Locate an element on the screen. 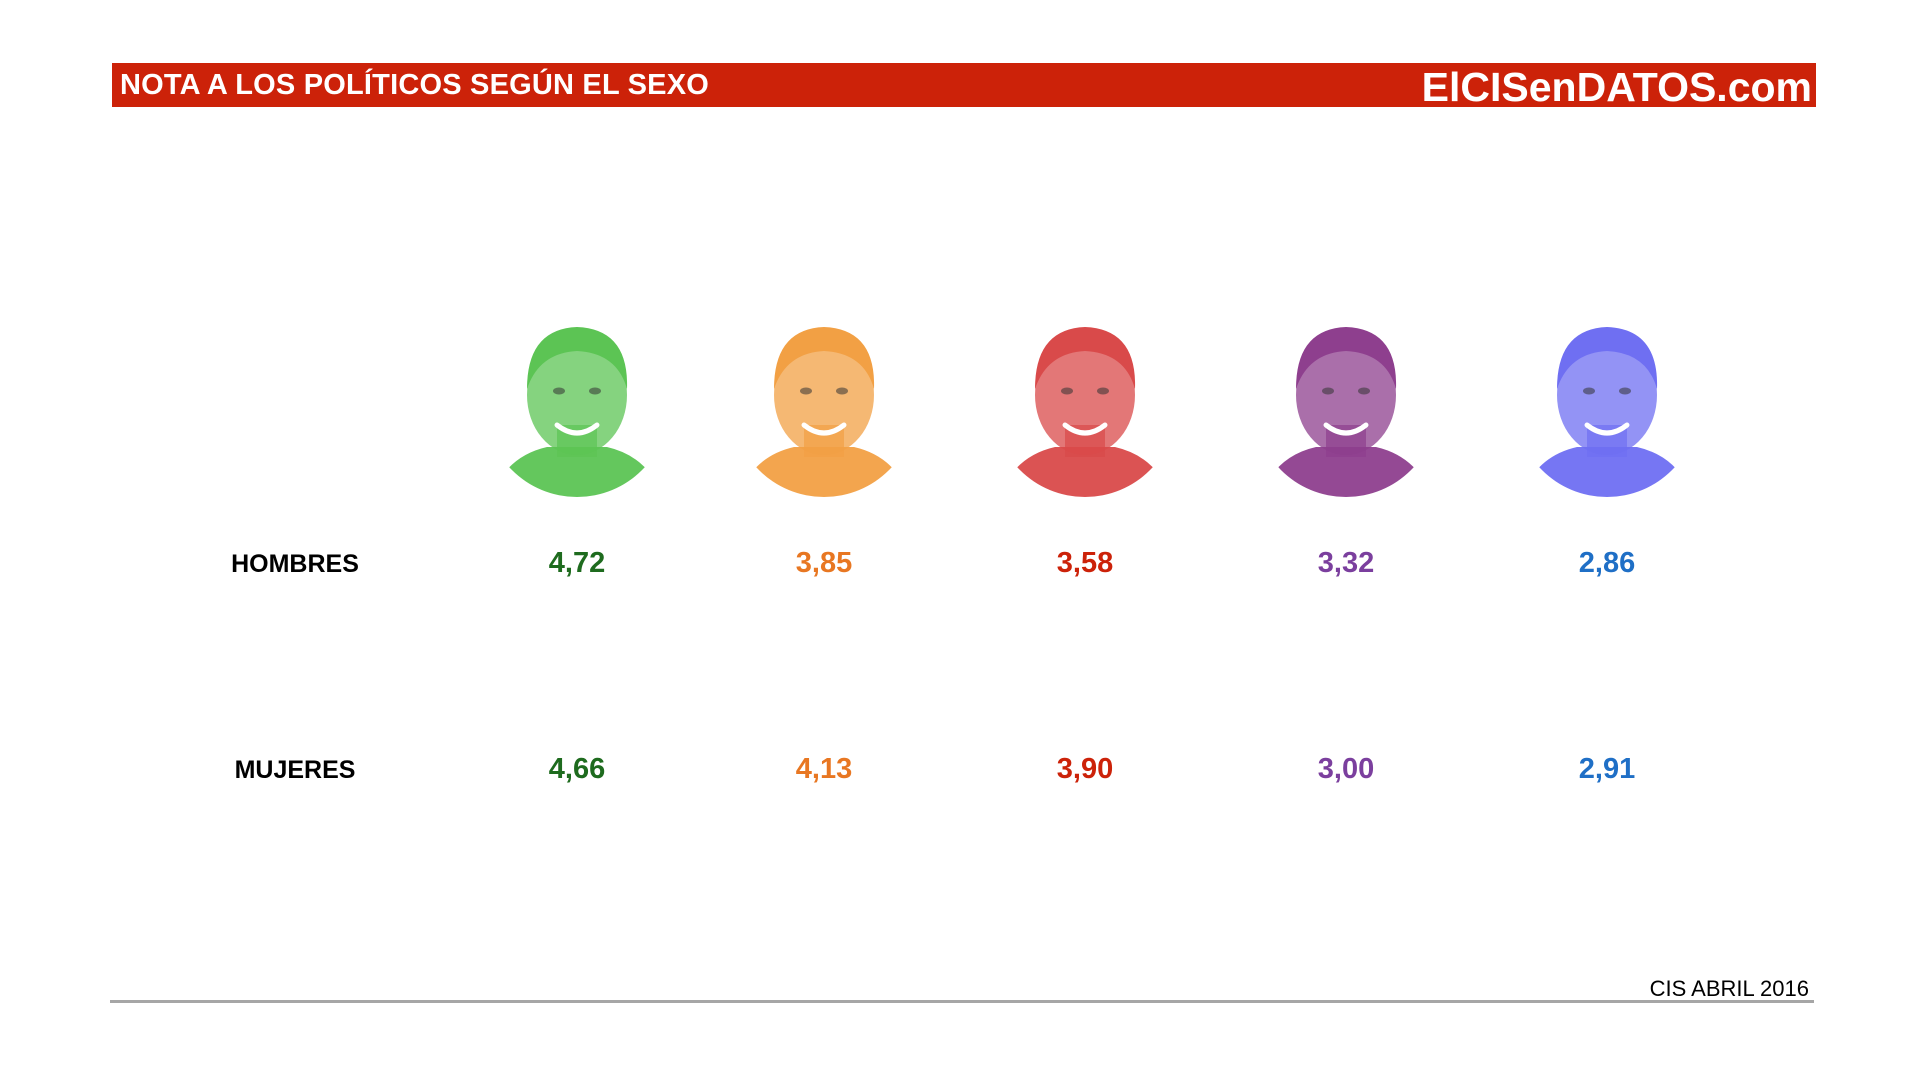 This screenshot has width=1920, height=1080. chart-title: NOTA A LOS POLÍTICOS SEGÚN EL SEXO is located at coordinates (415, 85).